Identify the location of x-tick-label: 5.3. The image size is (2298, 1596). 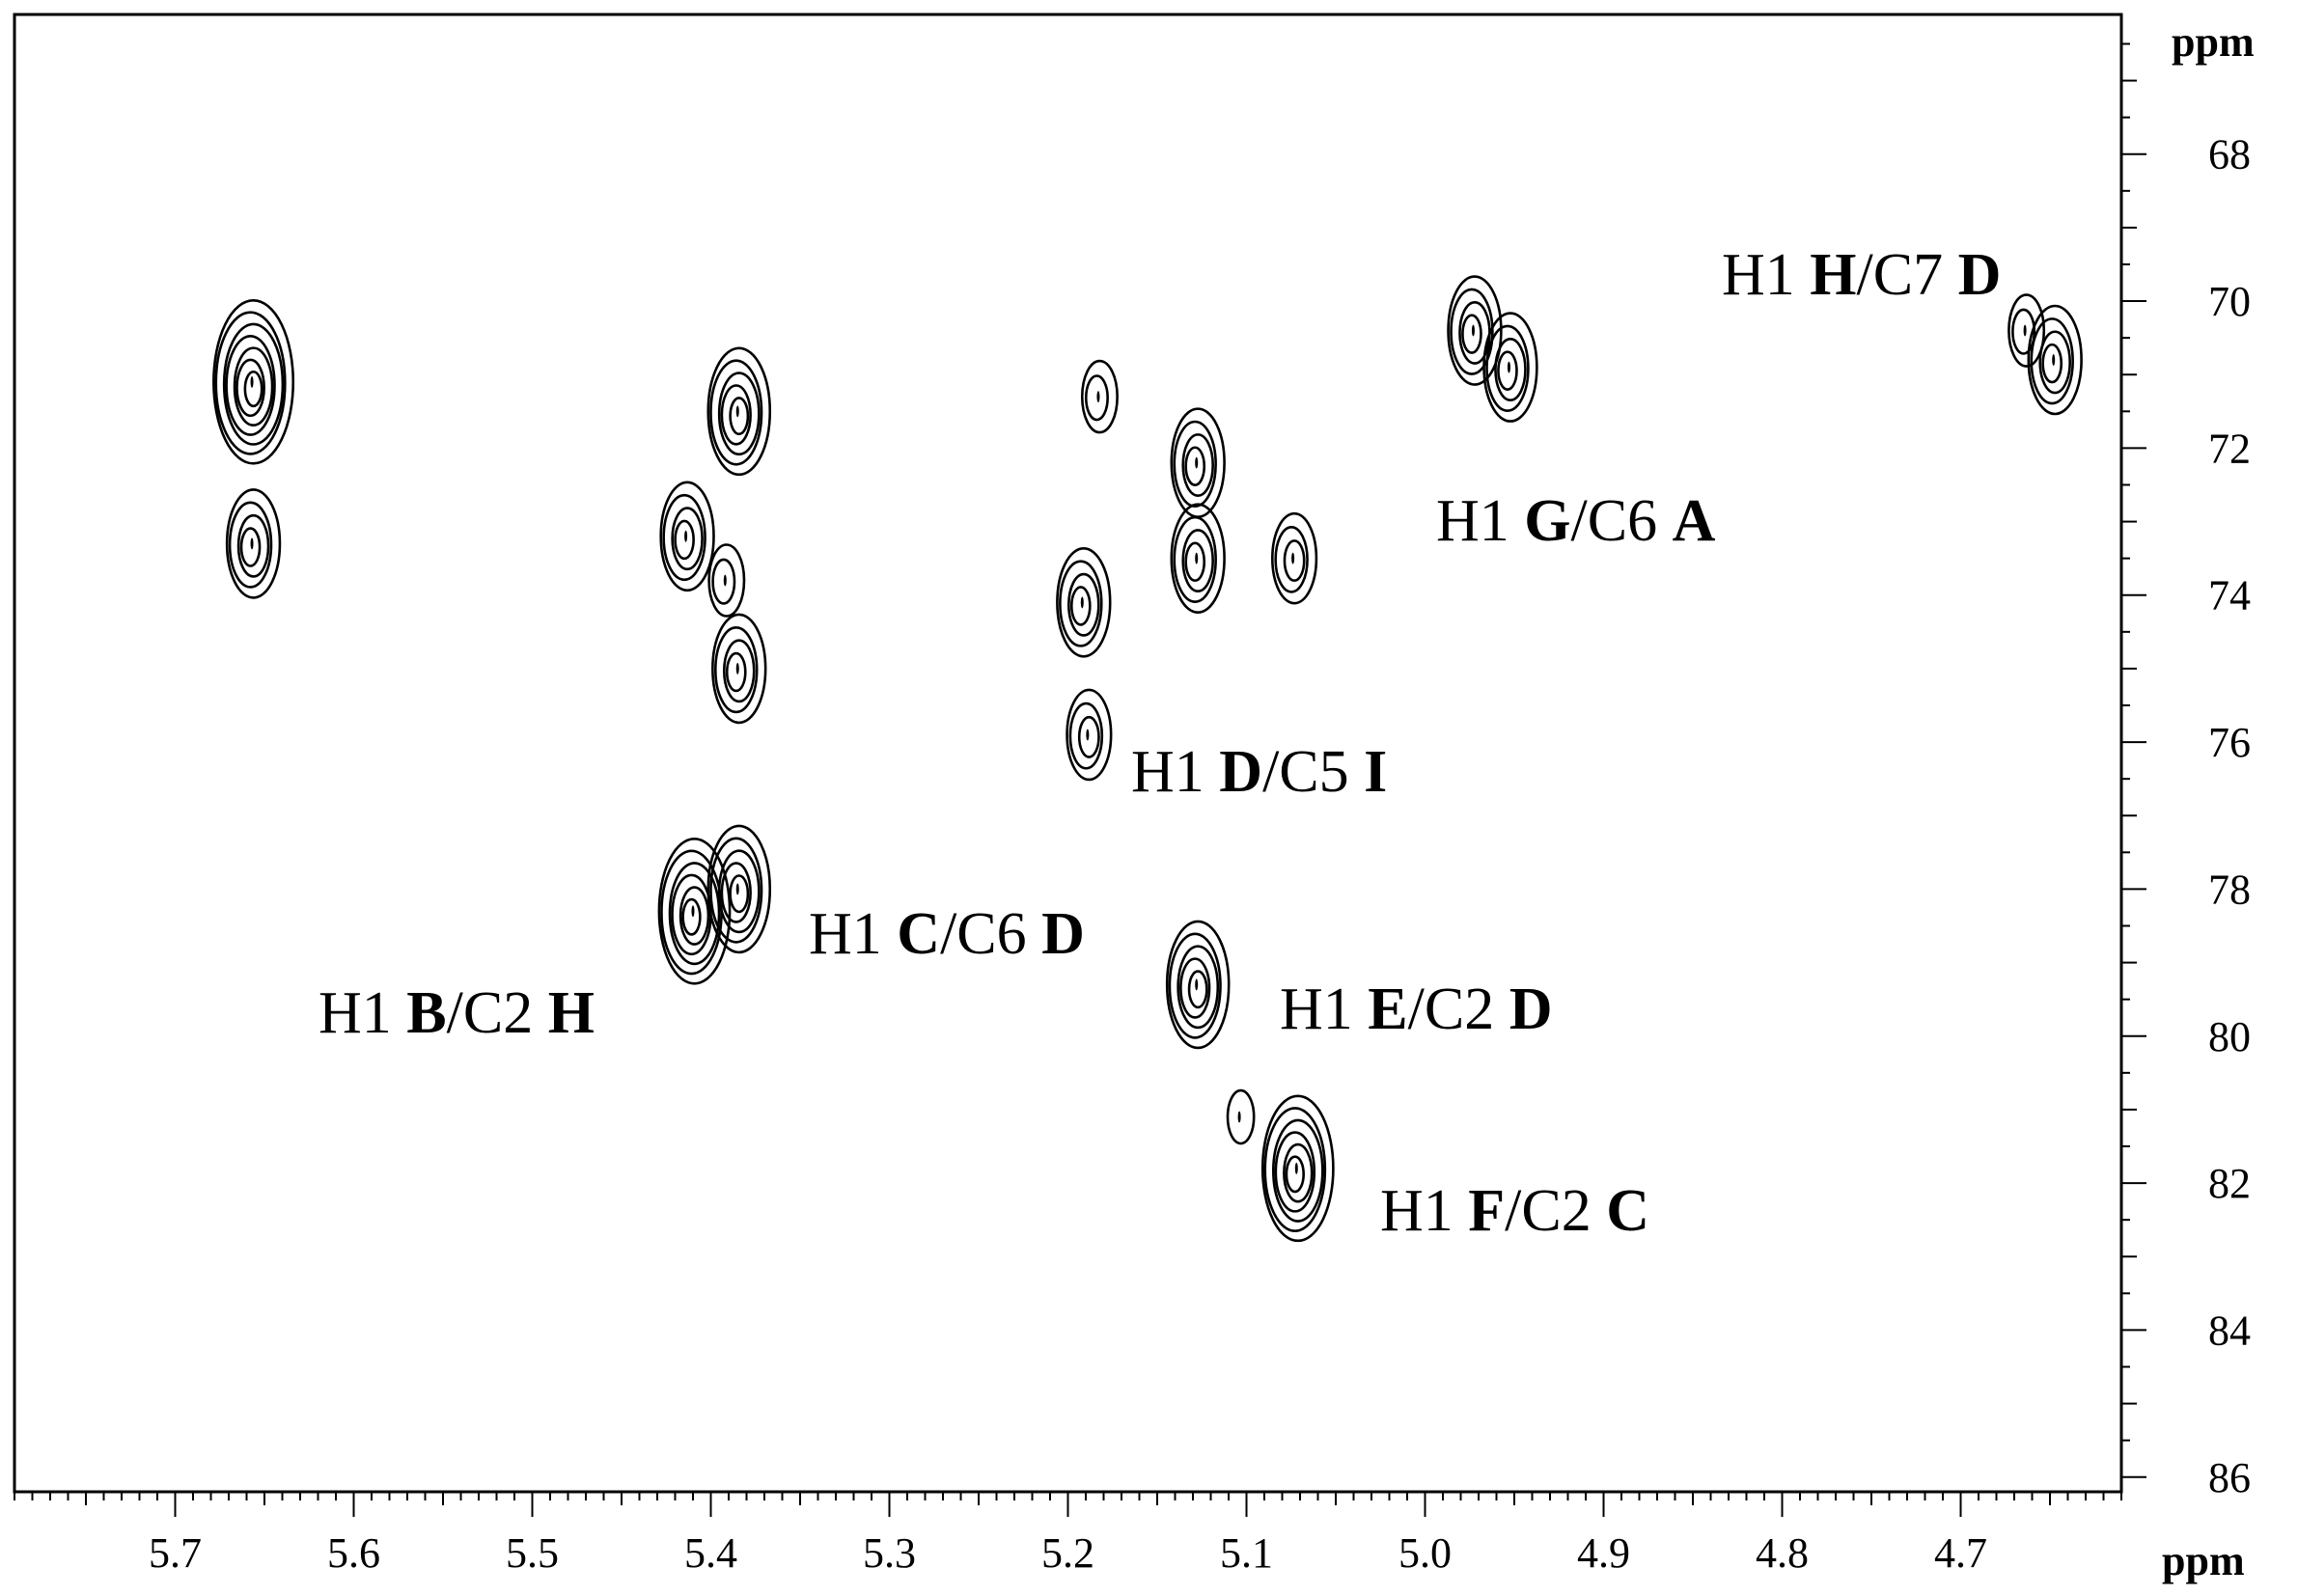
(890, 1553).